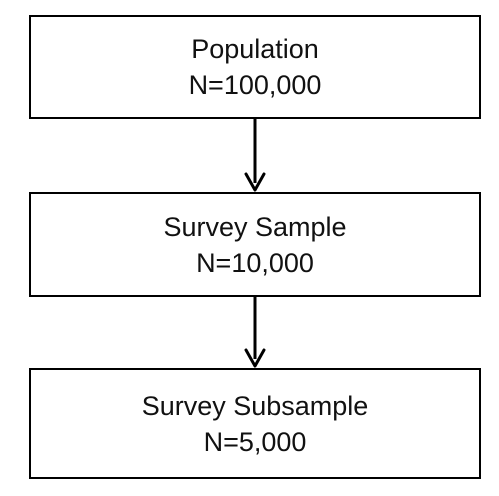  What do you see at coordinates (255, 226) in the screenshot?
I see `survey-sample-label: Survey Sample` at bounding box center [255, 226].